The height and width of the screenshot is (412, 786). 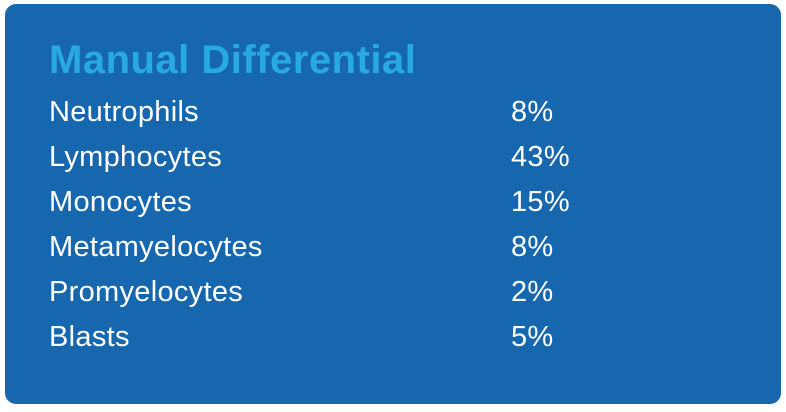 I want to click on row-value: 2%, so click(x=532, y=292).